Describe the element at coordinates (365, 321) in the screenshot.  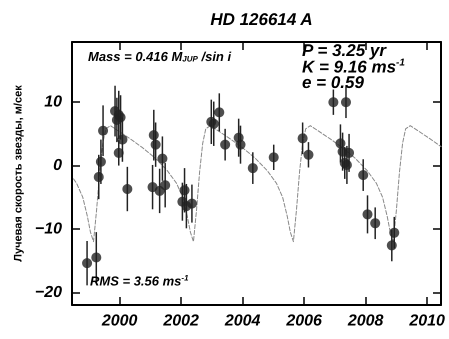
I see `x-tick-label: 2008` at that location.